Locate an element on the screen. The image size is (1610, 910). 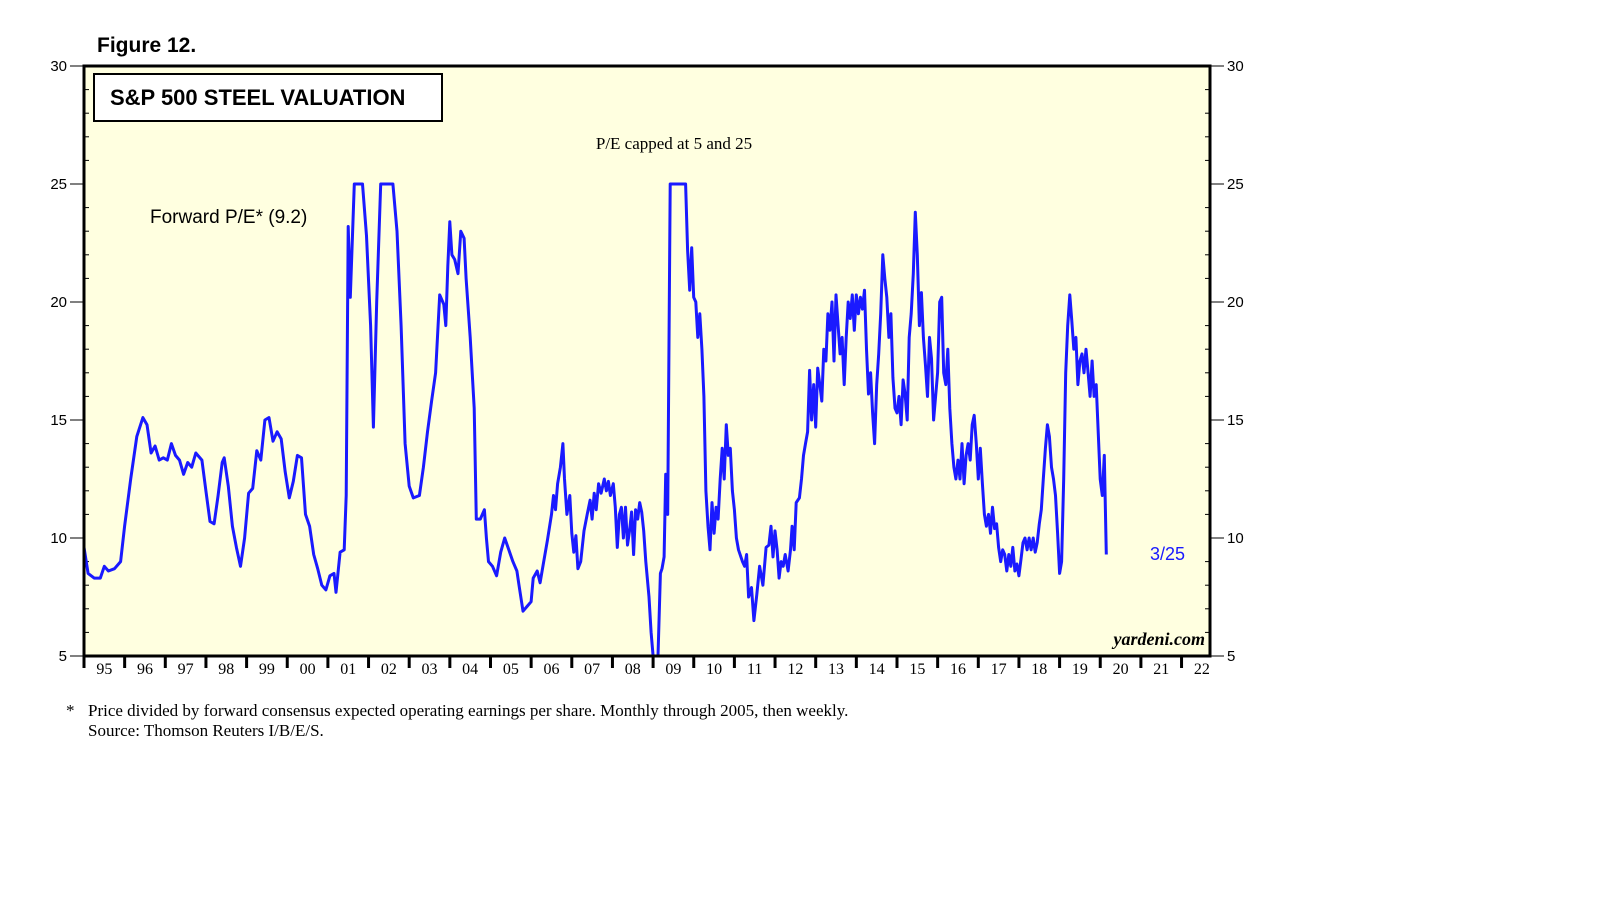
footnote-marker: * is located at coordinates (70, 710).